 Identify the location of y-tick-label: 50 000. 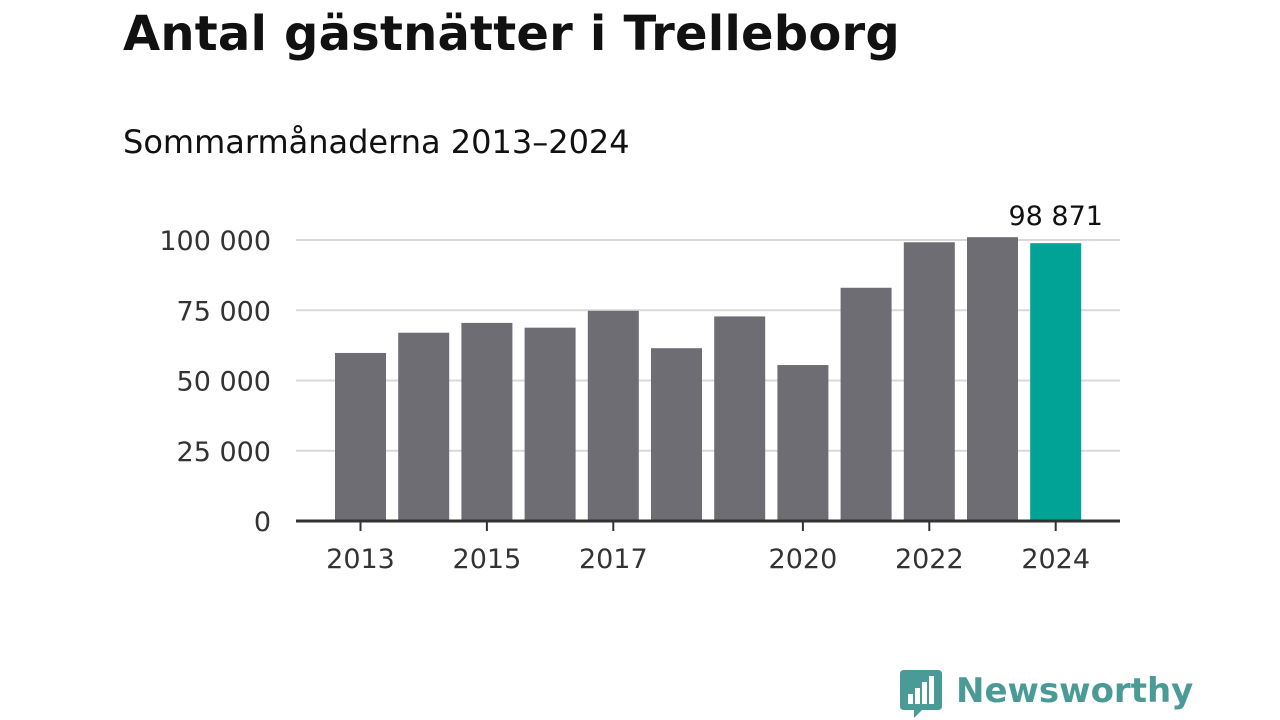
(224, 382).